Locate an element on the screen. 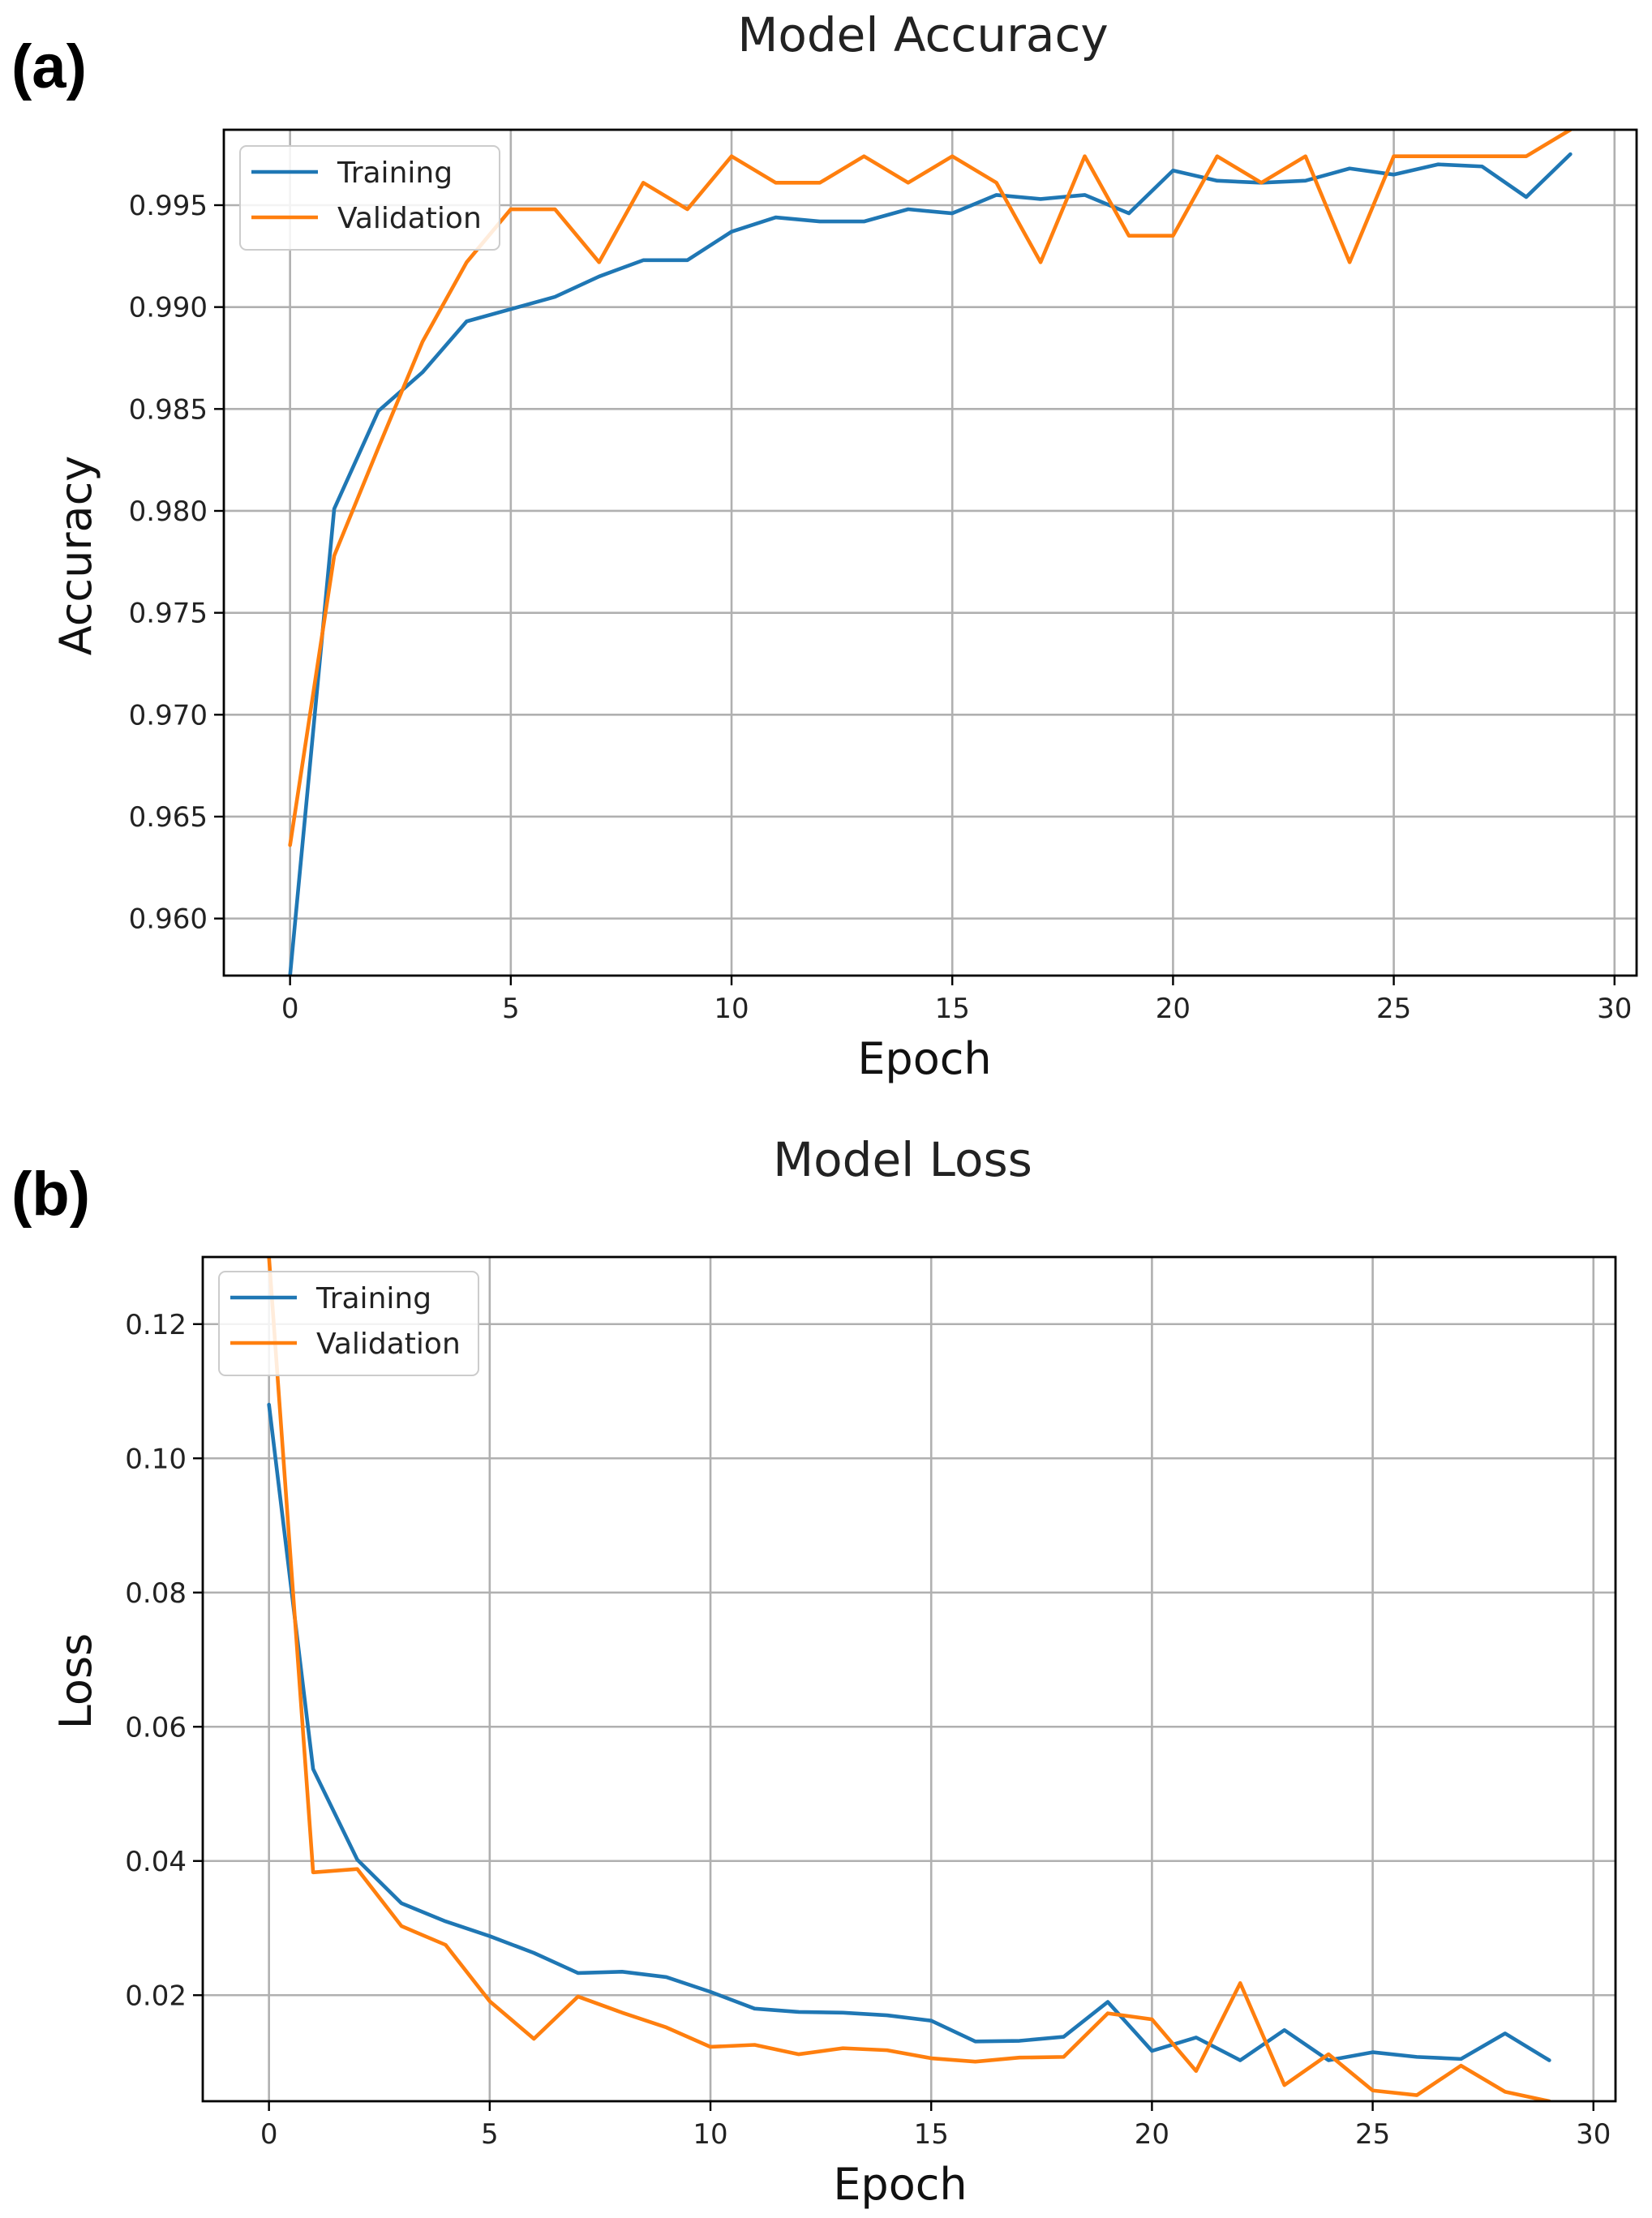 This screenshot has height=2218, width=1652. accuracy-y-axis-label: Accuracy is located at coordinates (75, 556).